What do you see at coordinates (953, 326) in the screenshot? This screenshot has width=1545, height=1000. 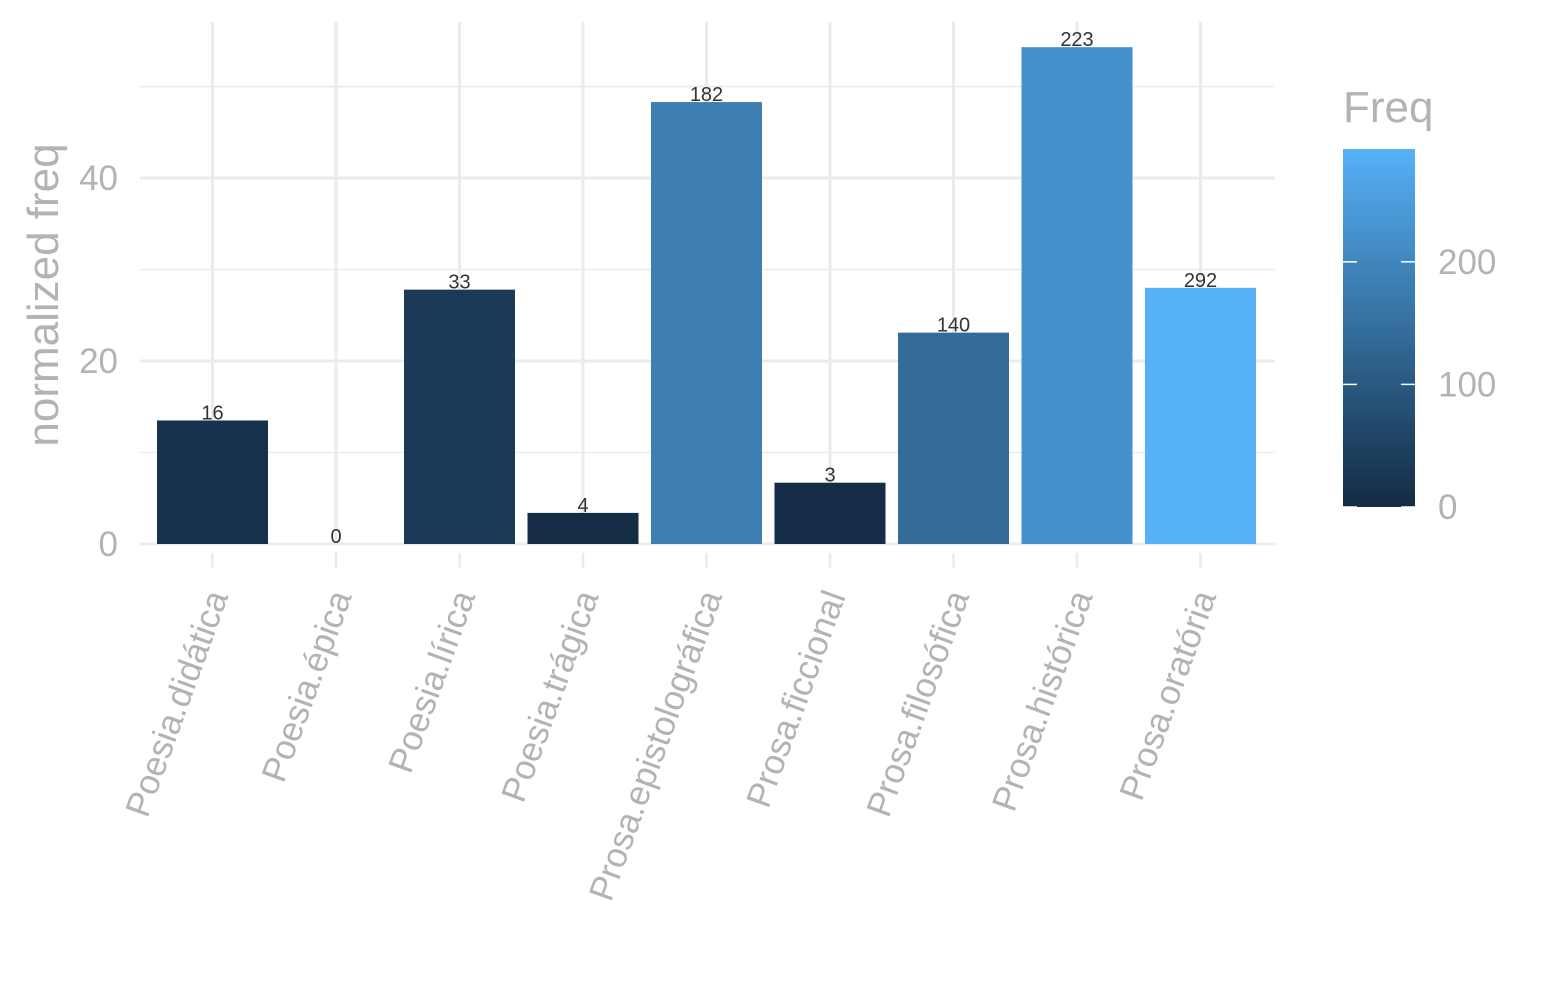 I see `data-label: 140` at bounding box center [953, 326].